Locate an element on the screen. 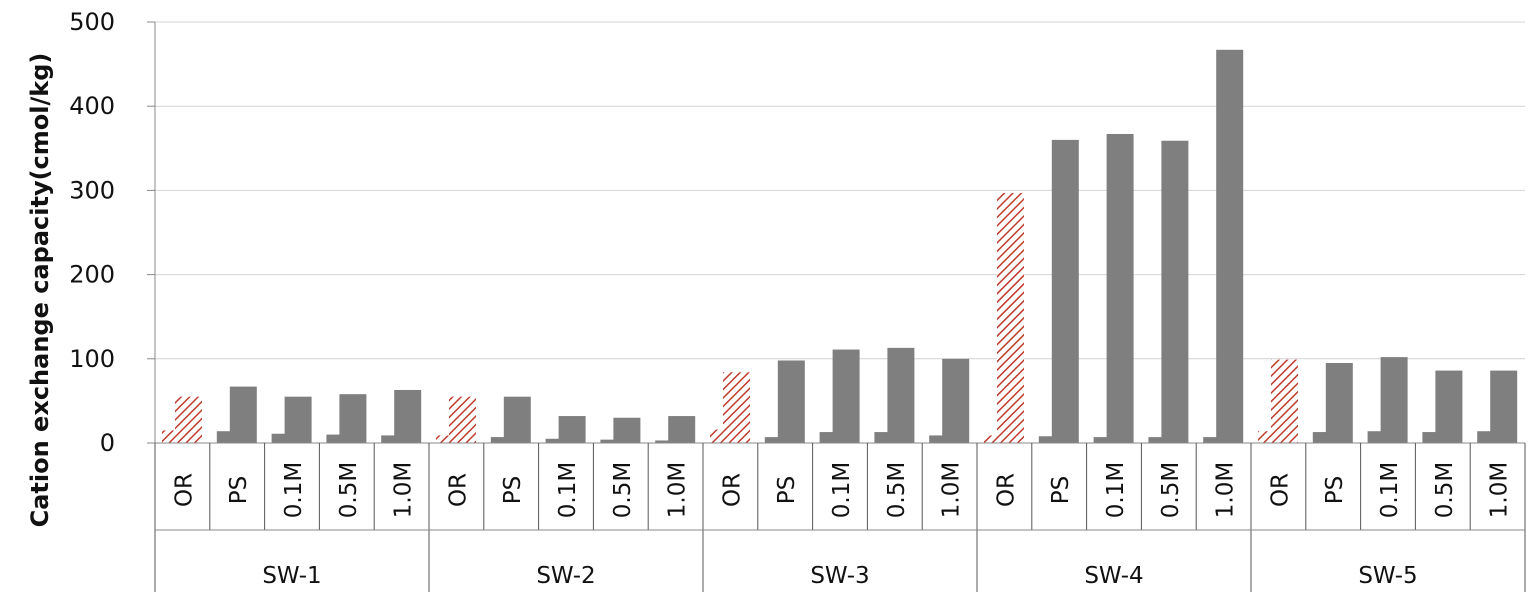  y-tick-label: 100 is located at coordinates (92, 359).